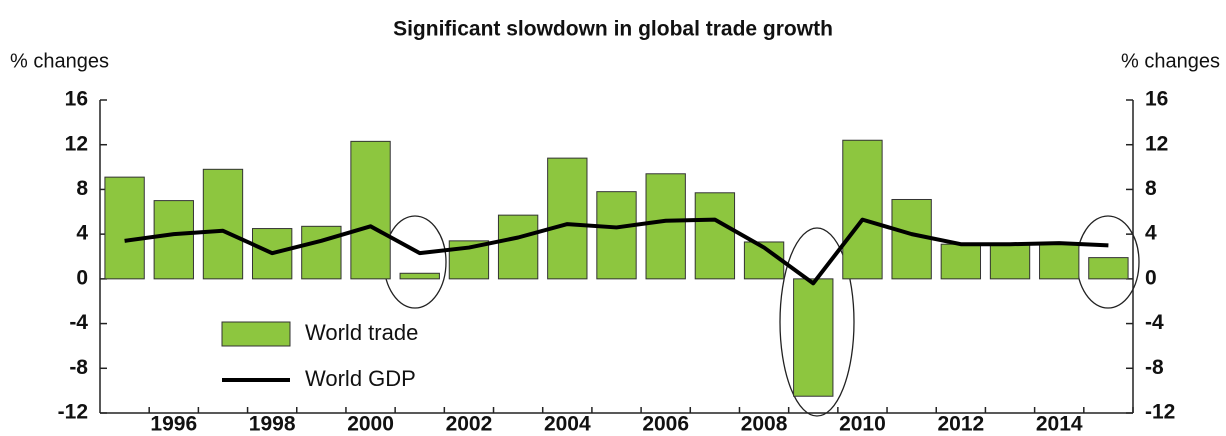  Describe the element at coordinates (960, 424) in the screenshot. I see `x-tick-label: 2012` at that location.